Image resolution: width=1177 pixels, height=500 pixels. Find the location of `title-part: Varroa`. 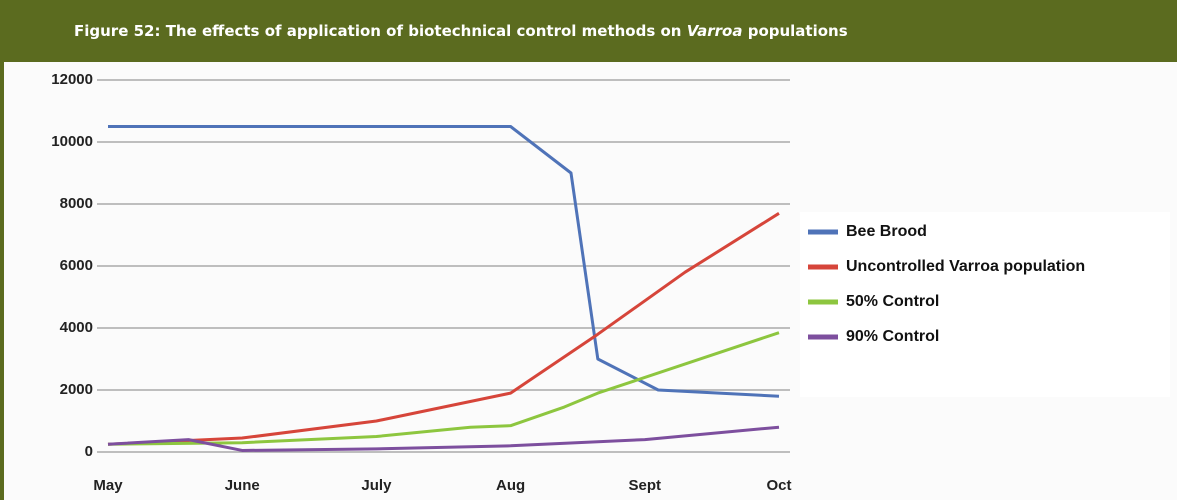

title-part: Varroa is located at coordinates (715, 31).